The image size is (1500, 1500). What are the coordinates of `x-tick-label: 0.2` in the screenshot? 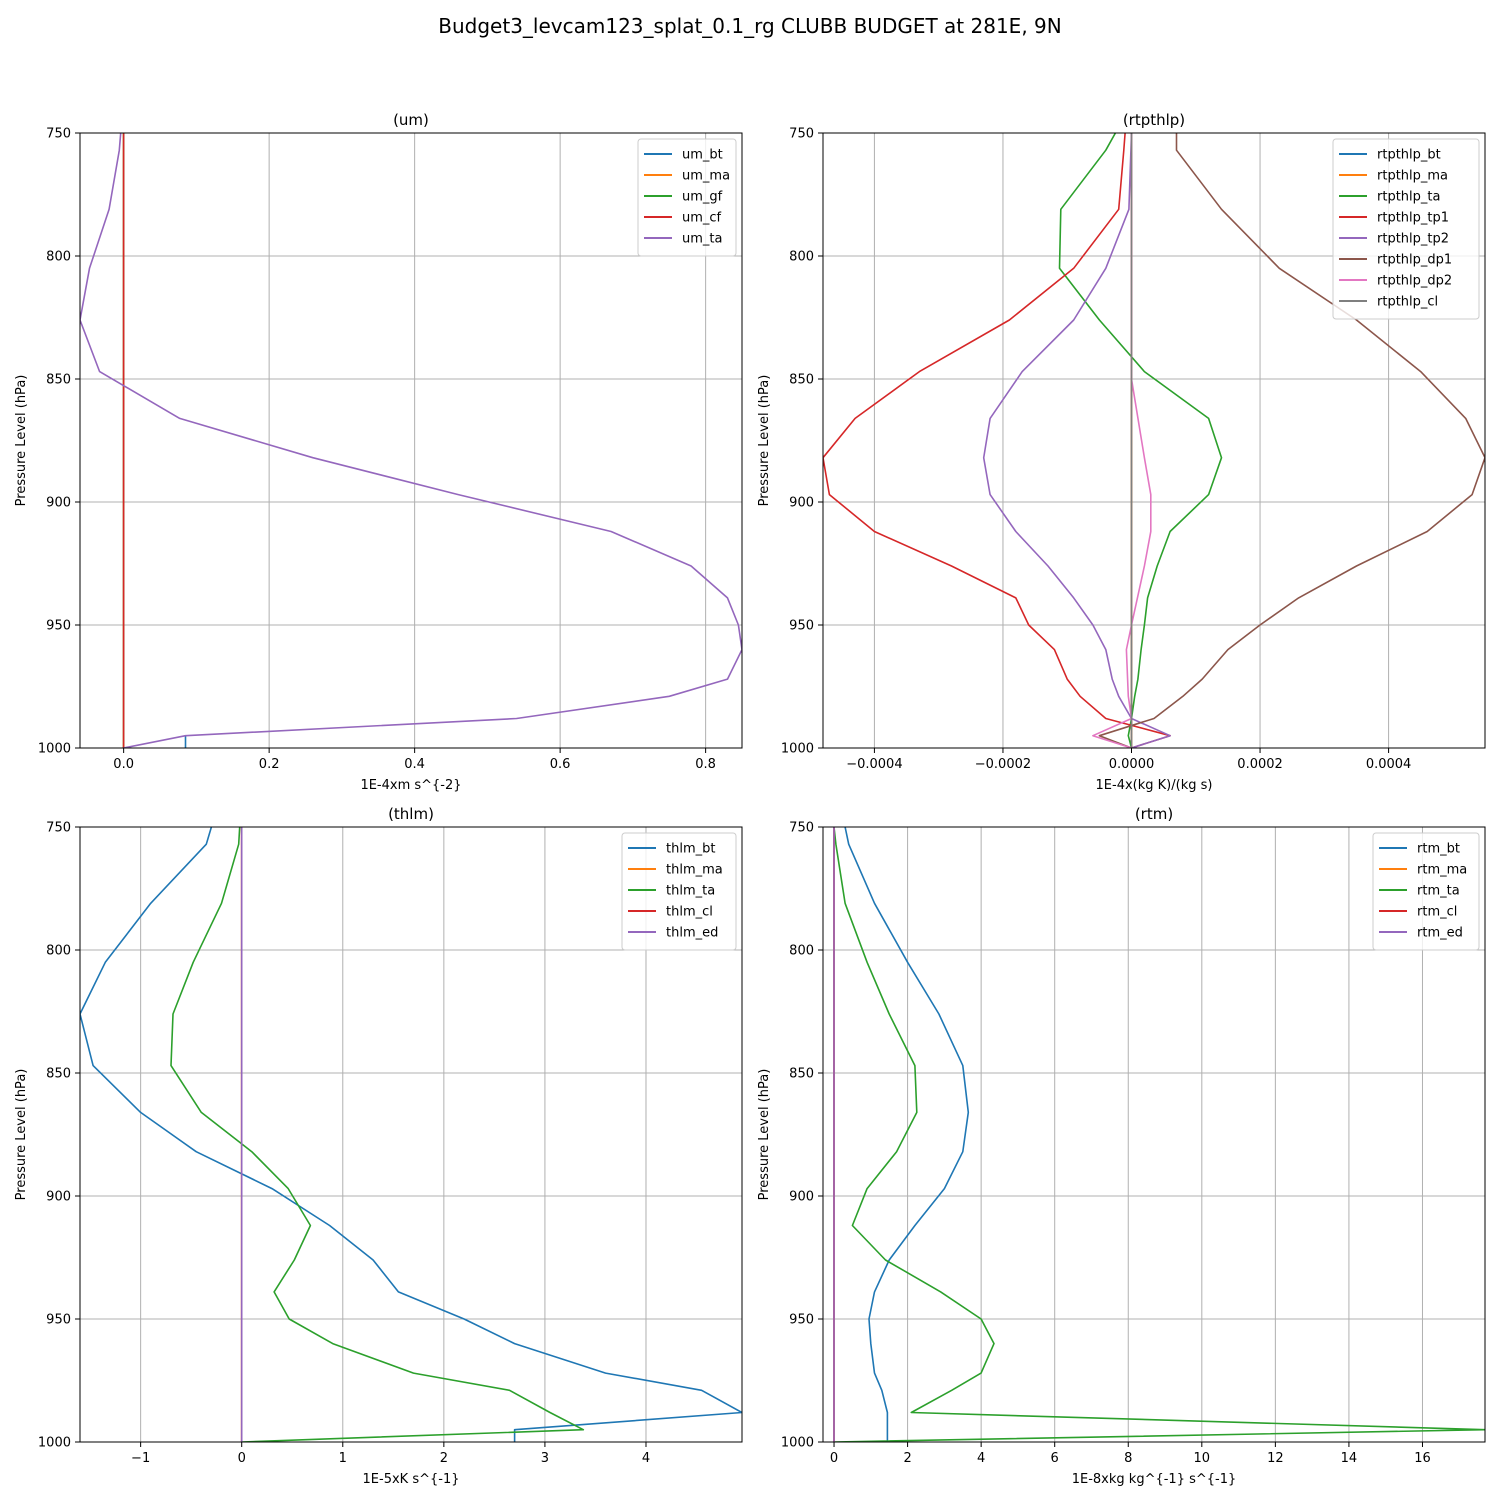 It's located at (269, 764).